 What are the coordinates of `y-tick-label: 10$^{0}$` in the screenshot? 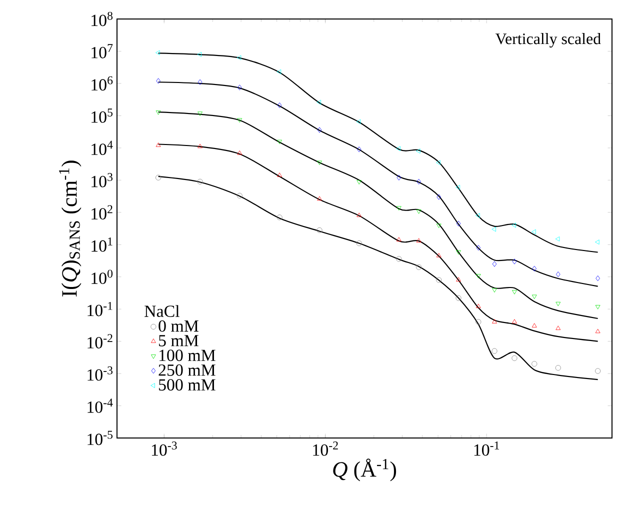 It's located at (102, 277).